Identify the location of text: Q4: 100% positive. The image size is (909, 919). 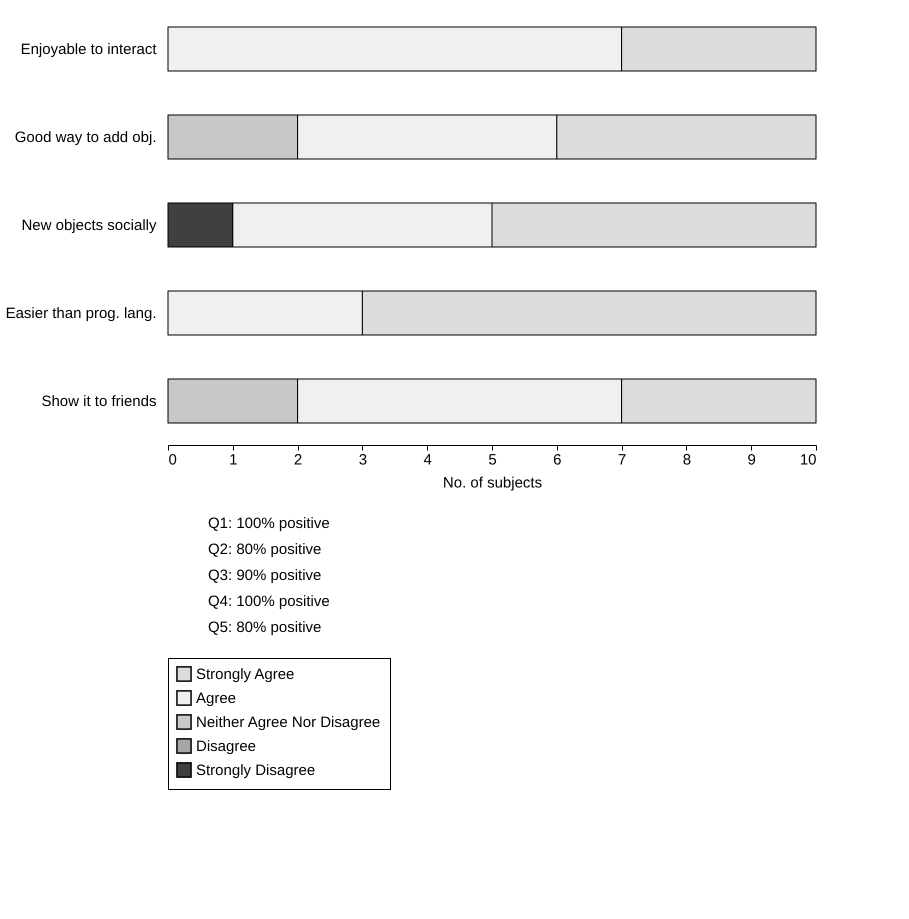
(269, 601).